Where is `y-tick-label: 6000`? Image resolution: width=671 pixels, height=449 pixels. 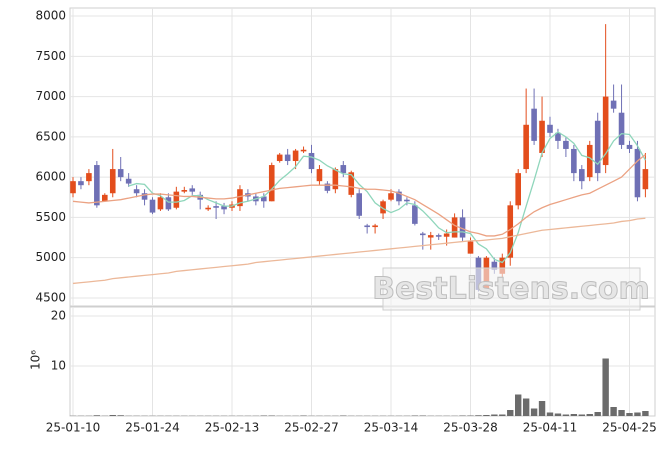
y-tick-label: 6000 is located at coordinates (50, 177).